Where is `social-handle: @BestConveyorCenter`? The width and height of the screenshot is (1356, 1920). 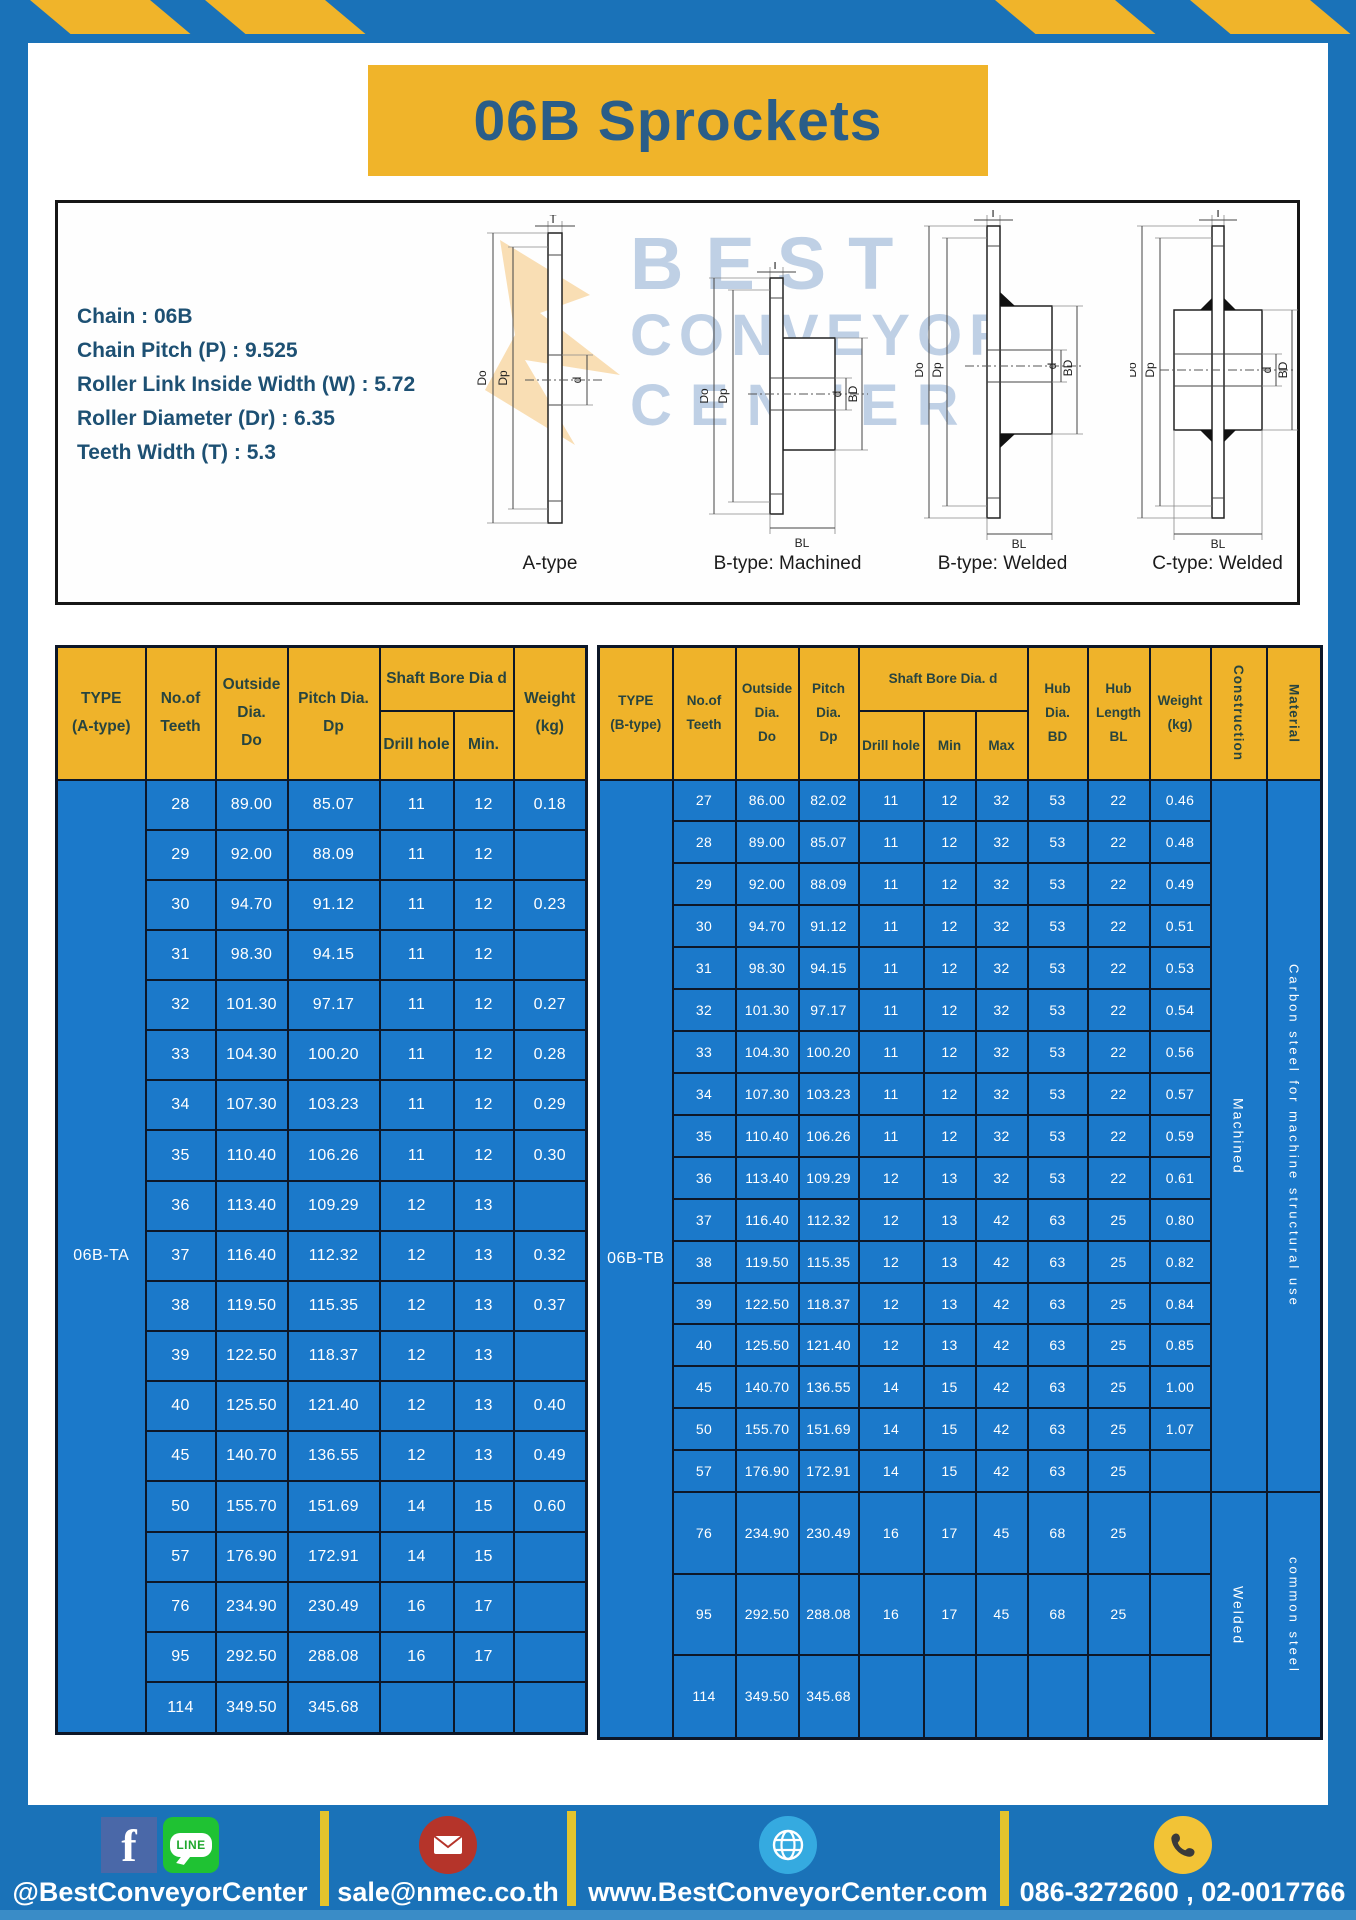
social-handle: @BestConveyorCenter is located at coordinates (160, 1892).